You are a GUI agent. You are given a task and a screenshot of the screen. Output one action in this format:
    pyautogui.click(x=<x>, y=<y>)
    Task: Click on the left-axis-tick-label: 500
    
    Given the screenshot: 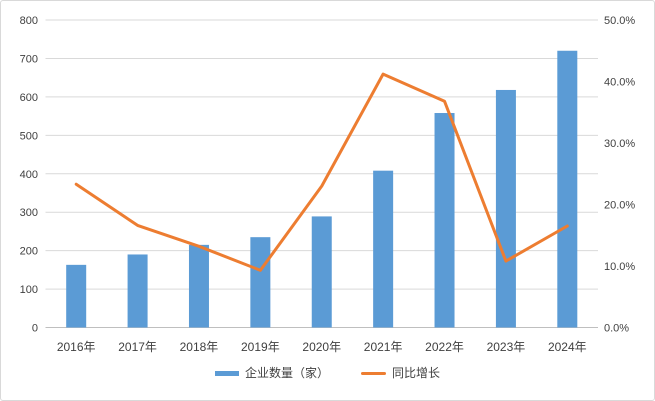 What is the action you would take?
    pyautogui.click(x=29, y=136)
    